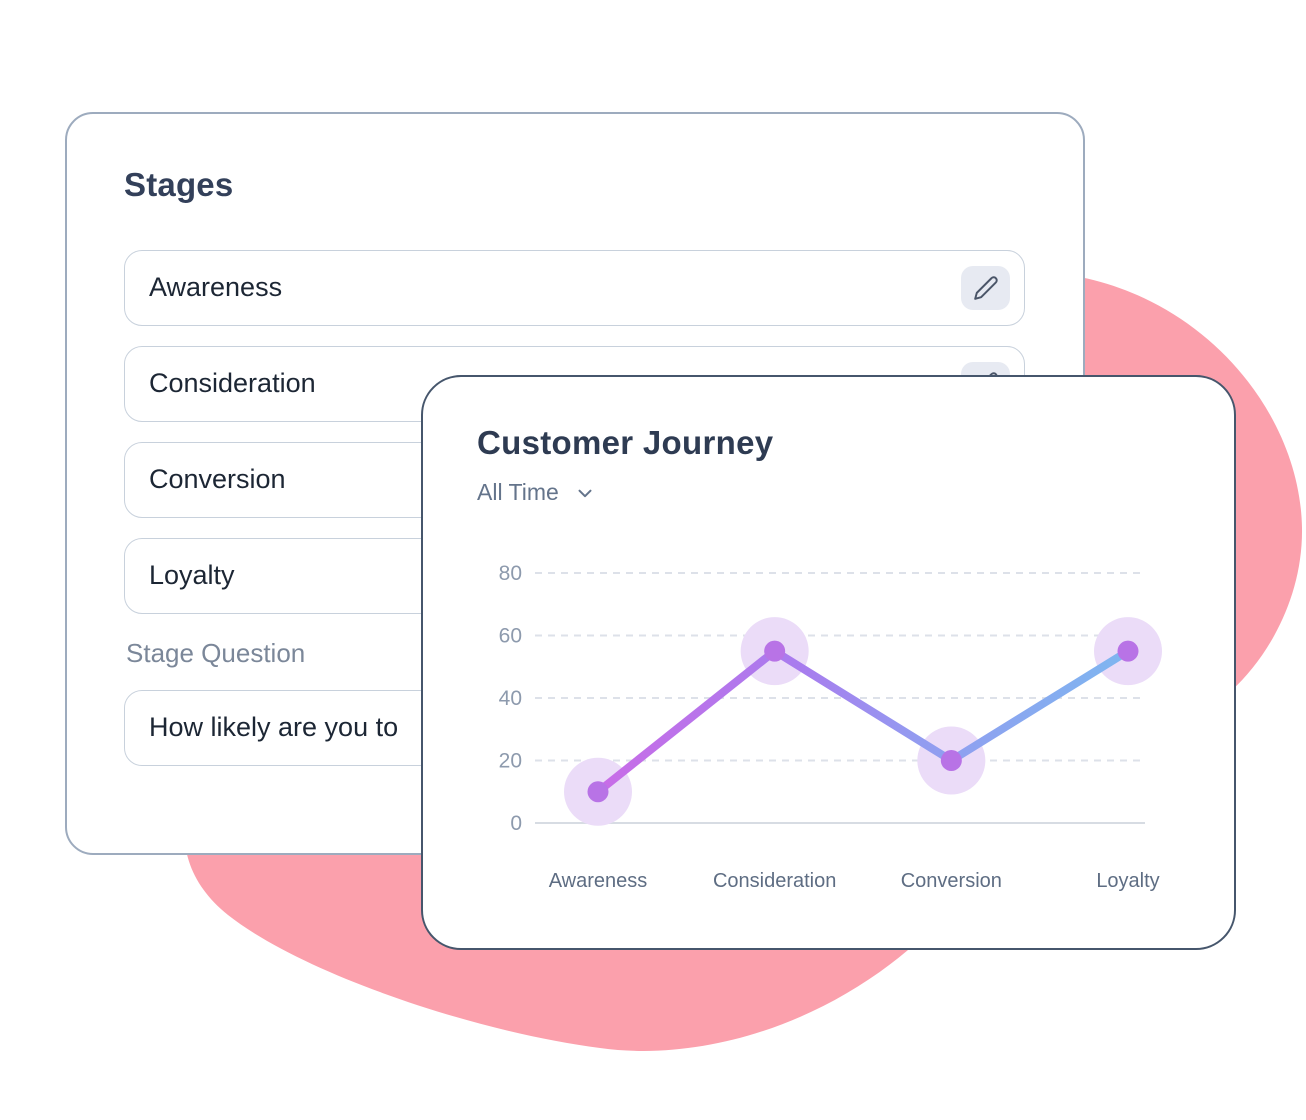 The image size is (1306, 1120). Describe the element at coordinates (274, 727) in the screenshot. I see `stage-question-value: How likely are you to` at that location.